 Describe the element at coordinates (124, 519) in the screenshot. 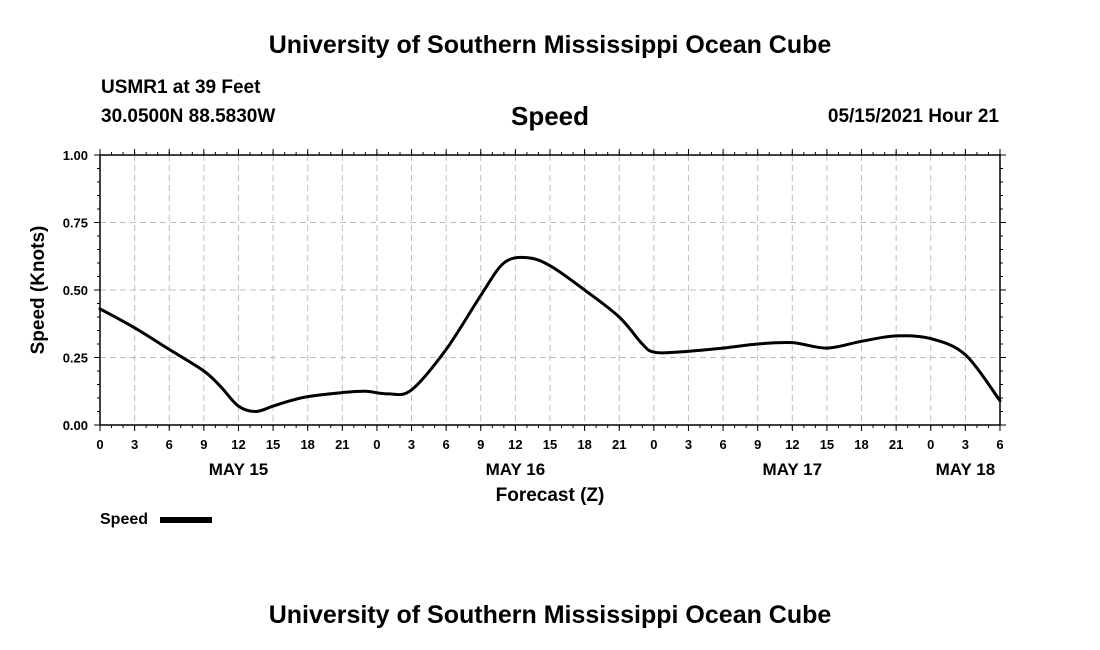

I see `legend-label: Speed` at that location.